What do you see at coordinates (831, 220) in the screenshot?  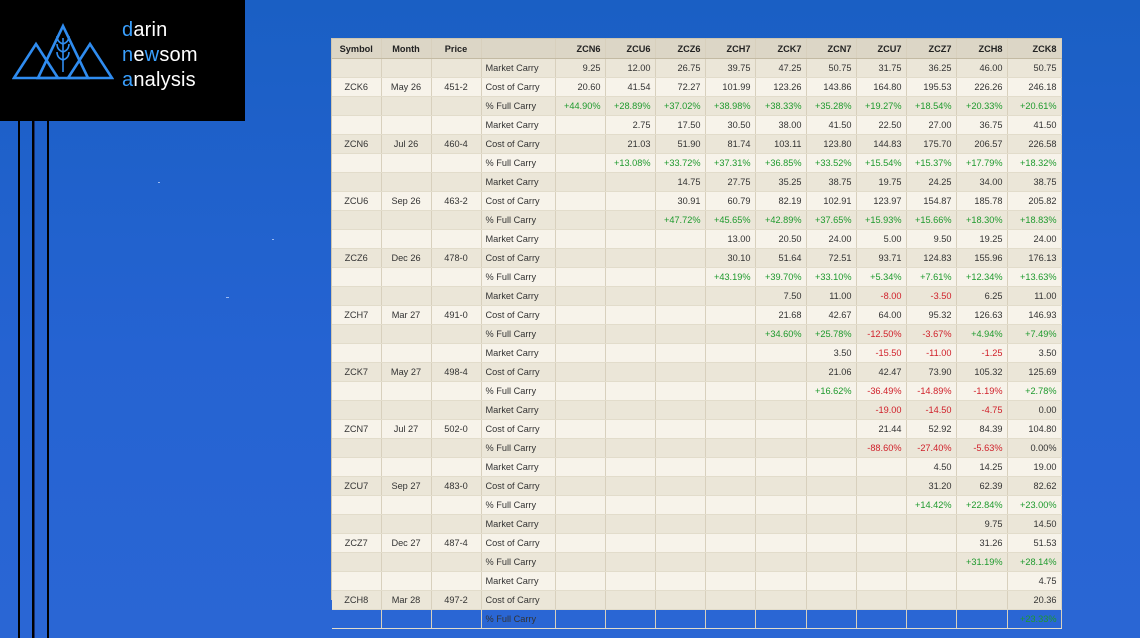 I see `cell-value: +37.65%` at bounding box center [831, 220].